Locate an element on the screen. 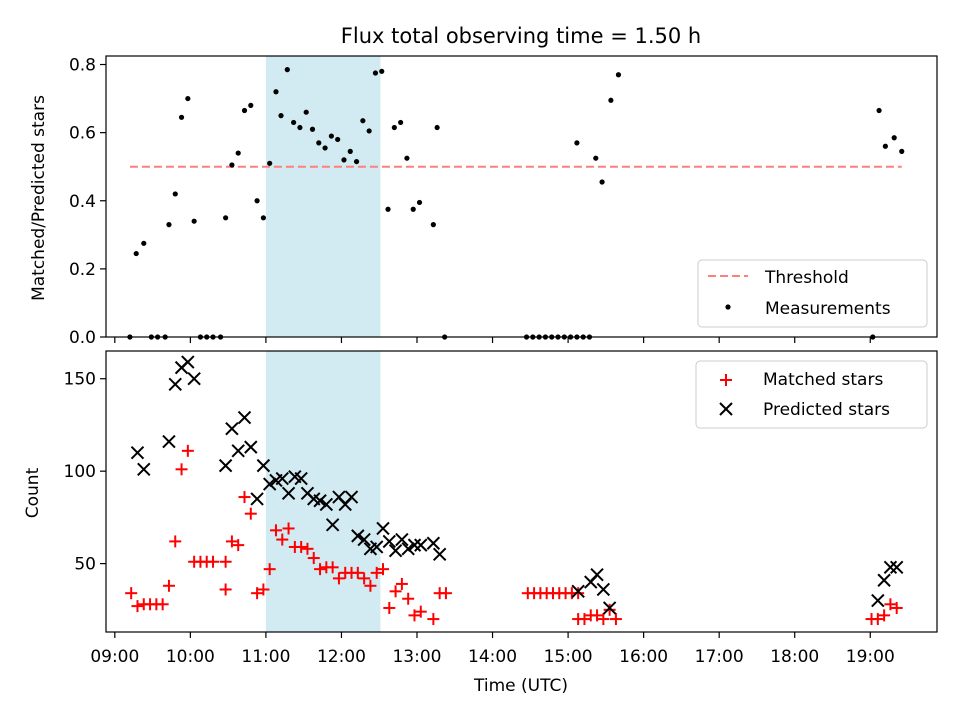  bottom-y-axis: 50 100 150 is located at coordinates (85, 472).